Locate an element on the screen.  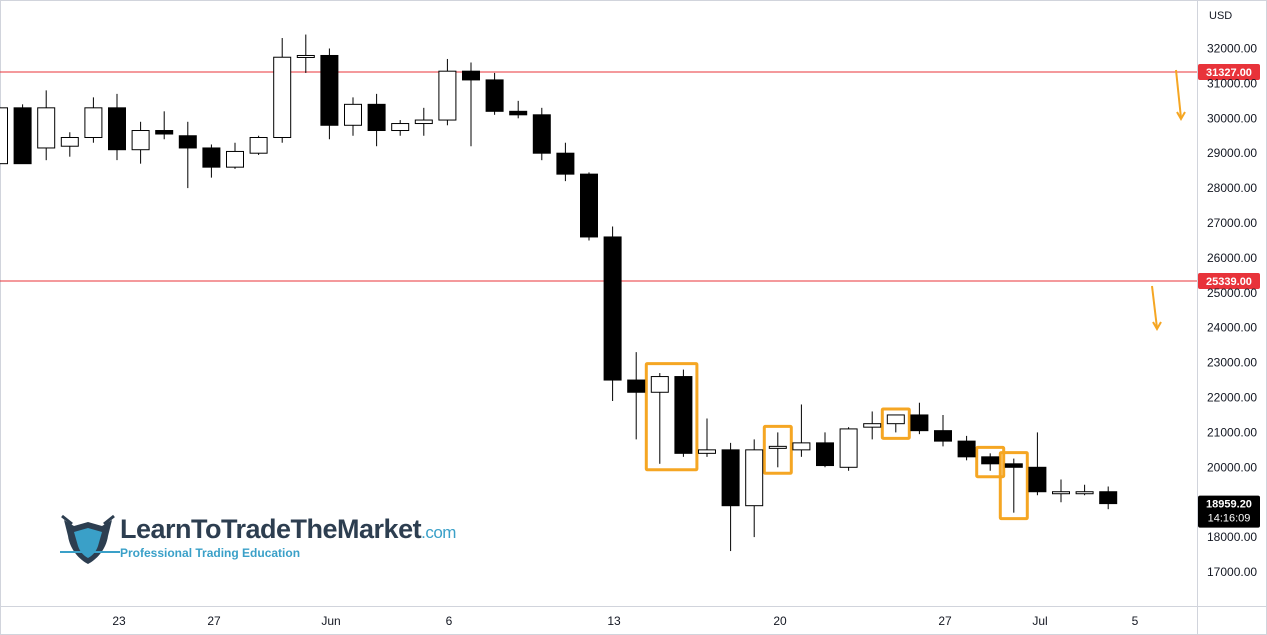
x-tick-label: Jul is located at coordinates (1039, 621).